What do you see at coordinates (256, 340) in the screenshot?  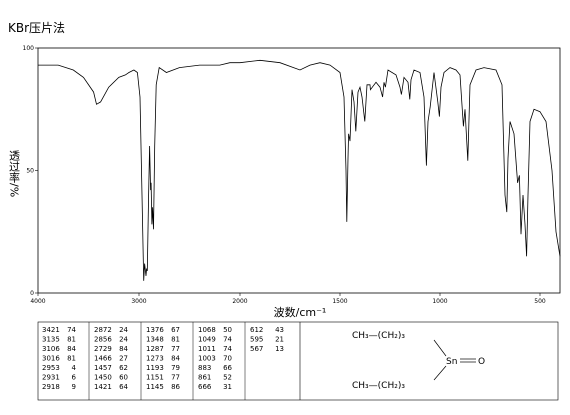 I see `peak-wavenumber: 595` at bounding box center [256, 340].